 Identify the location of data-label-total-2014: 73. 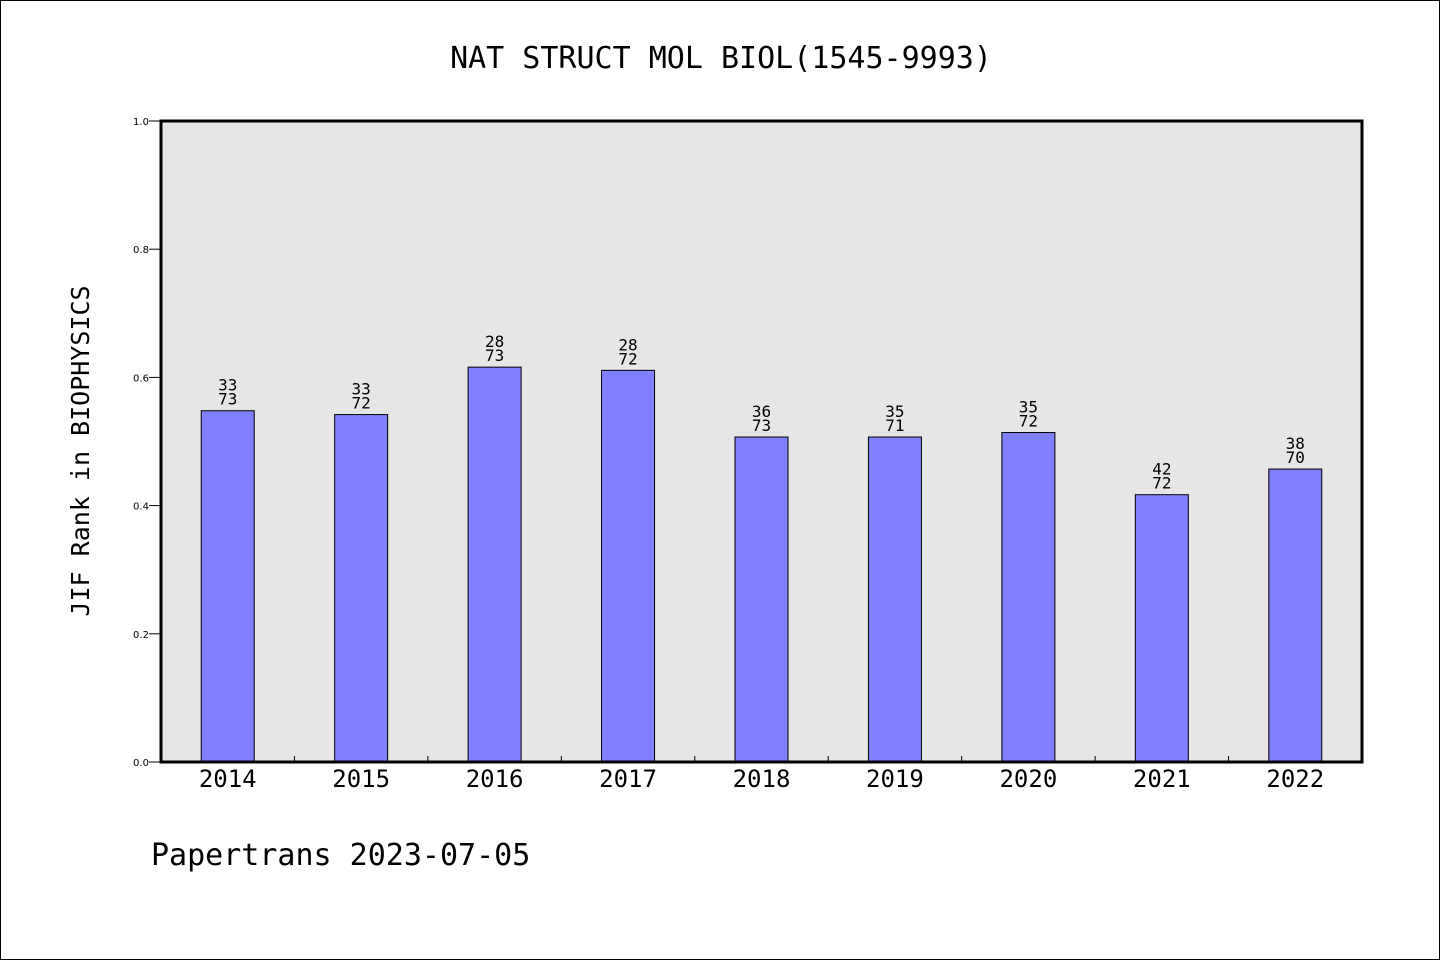
(227, 399).